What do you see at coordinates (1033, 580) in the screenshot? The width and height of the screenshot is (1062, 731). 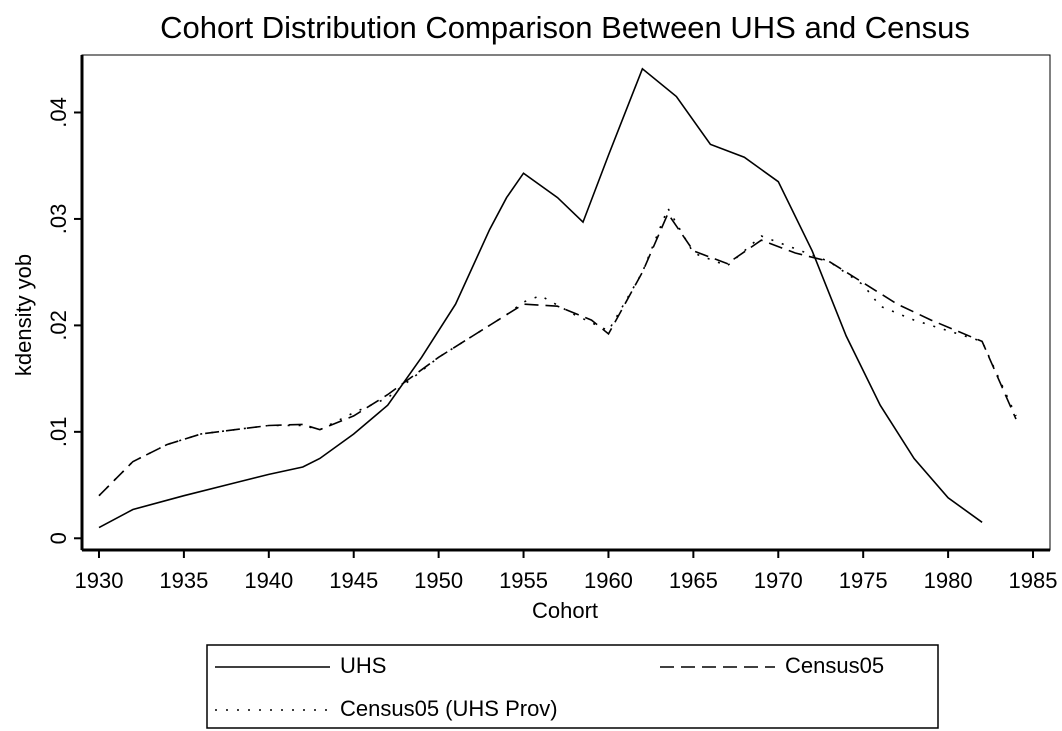 I see `x-tick-label: 1985` at bounding box center [1033, 580].